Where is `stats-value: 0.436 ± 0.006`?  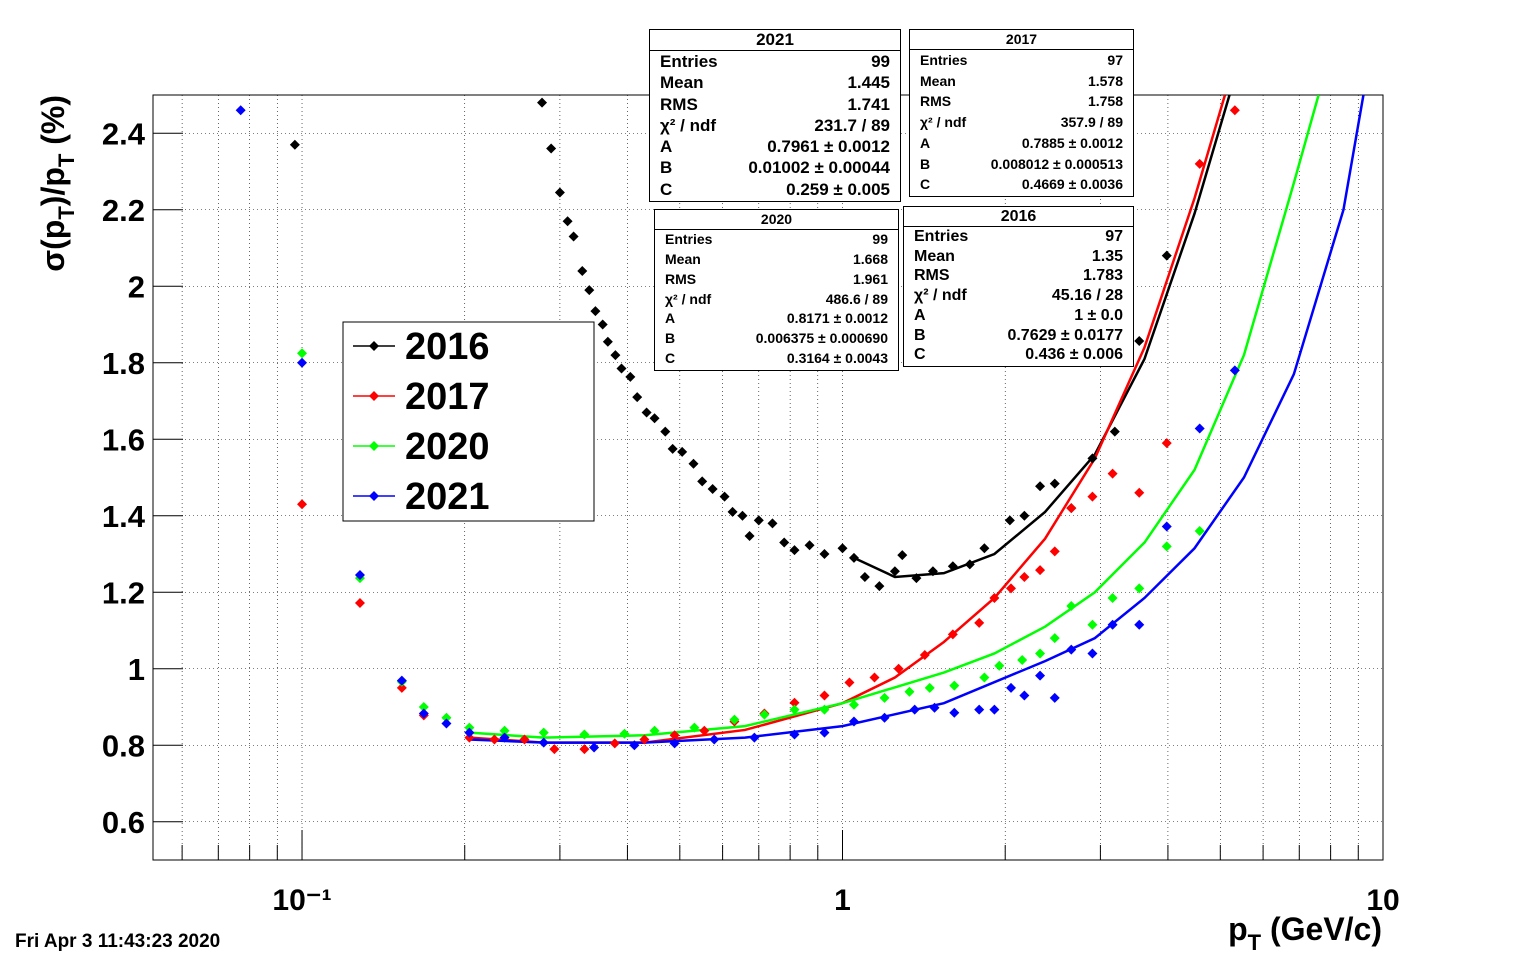
stats-value: 0.436 ± 0.006 is located at coordinates (1074, 355).